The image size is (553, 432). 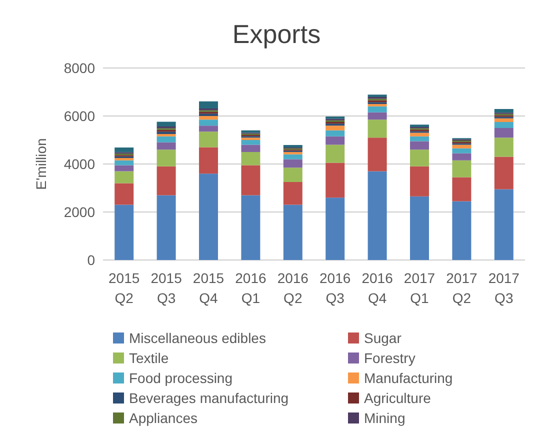 I want to click on x-tick-label: 2016 Q2, so click(x=293, y=288).